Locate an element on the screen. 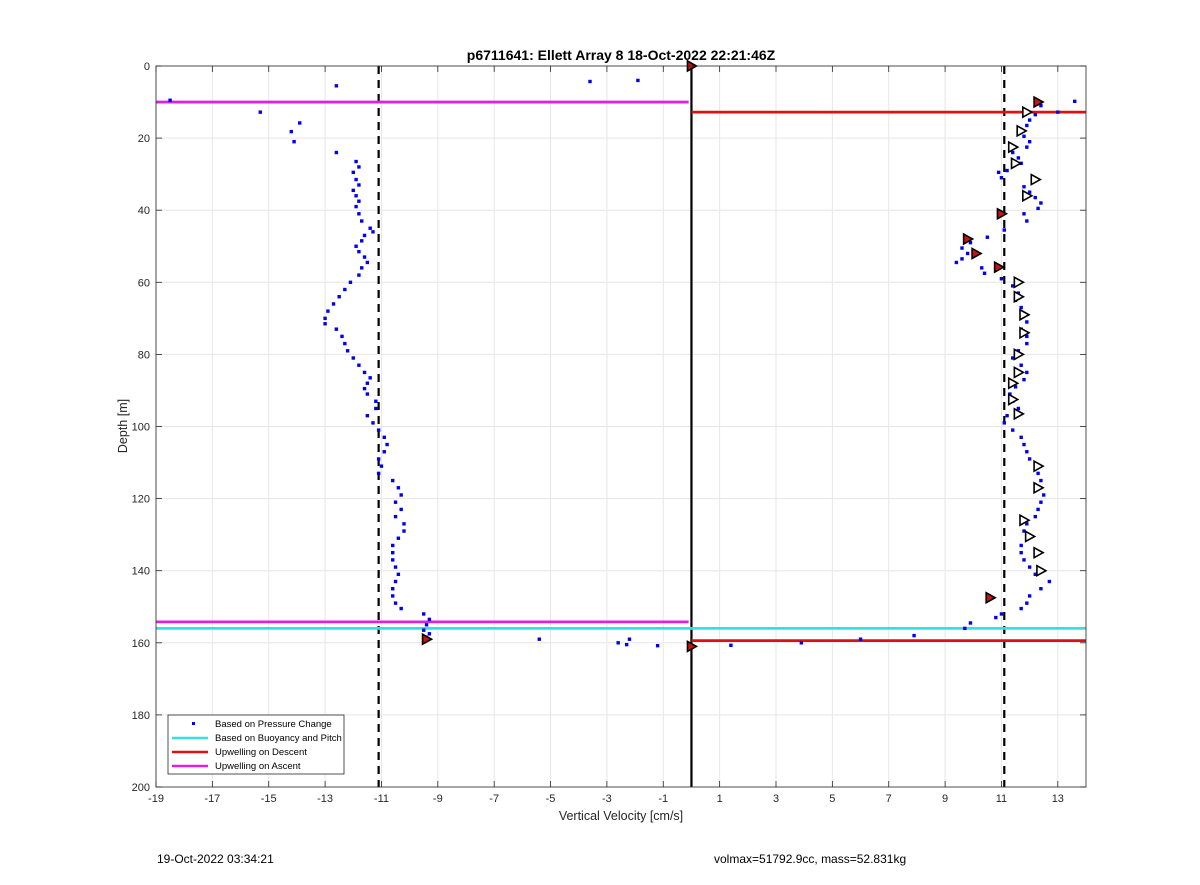  y-tick-label: 180 is located at coordinates (141, 716).